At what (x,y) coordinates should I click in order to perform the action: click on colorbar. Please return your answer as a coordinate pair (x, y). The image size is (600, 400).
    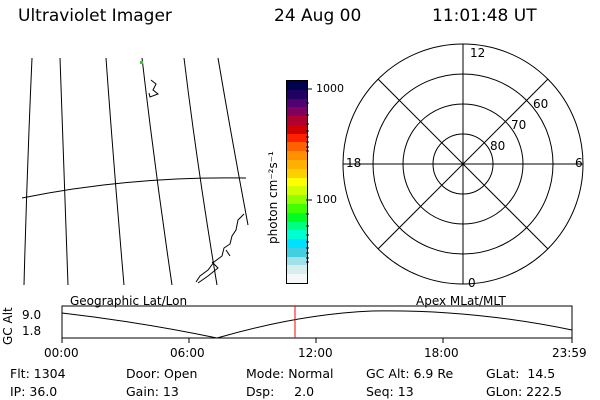
    Looking at the image, I should click on (297, 182).